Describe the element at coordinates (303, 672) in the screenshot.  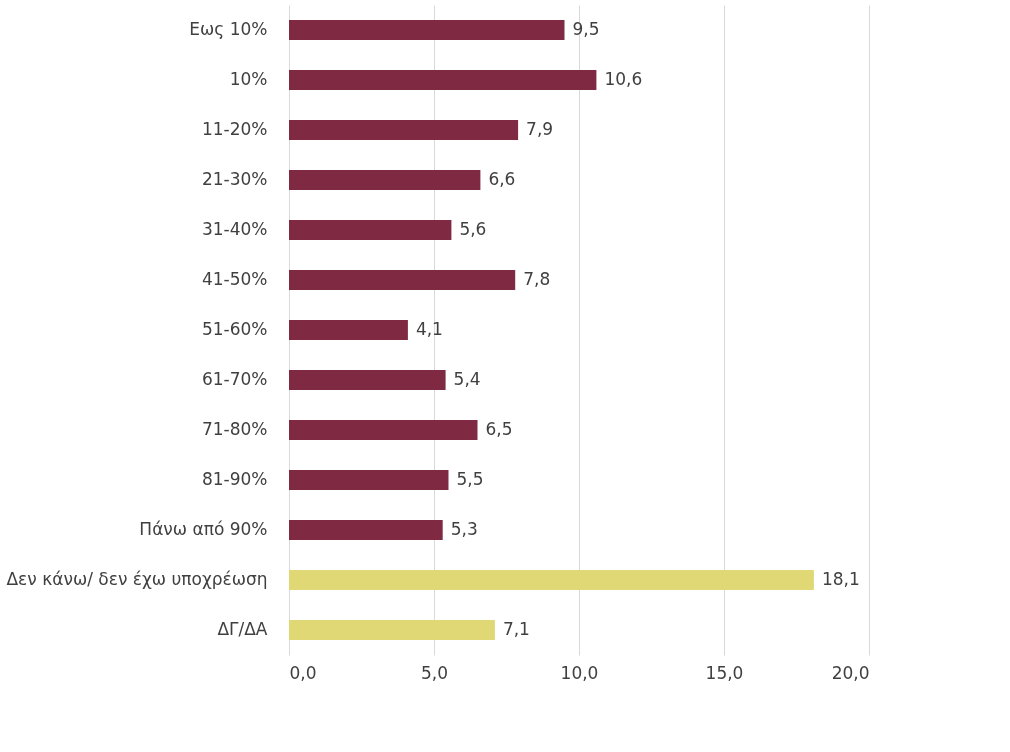
I see `x-tick-label: 0,0` at that location.